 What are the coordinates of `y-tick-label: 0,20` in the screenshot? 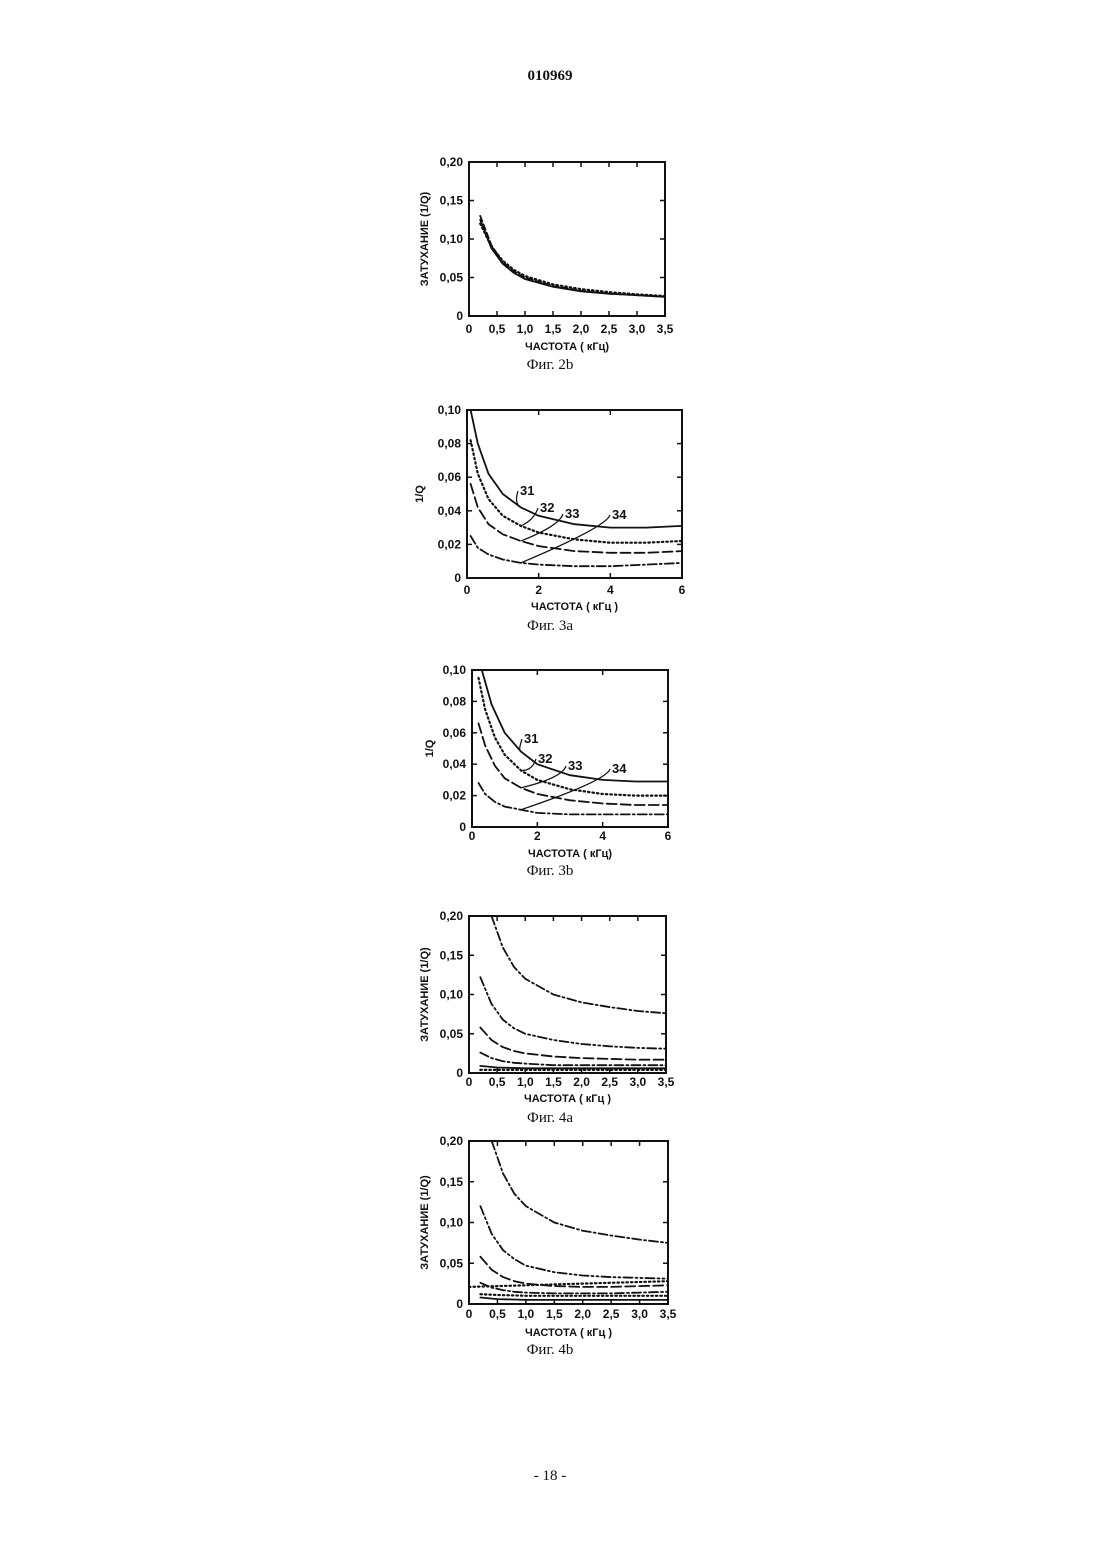 It's located at (452, 1141).